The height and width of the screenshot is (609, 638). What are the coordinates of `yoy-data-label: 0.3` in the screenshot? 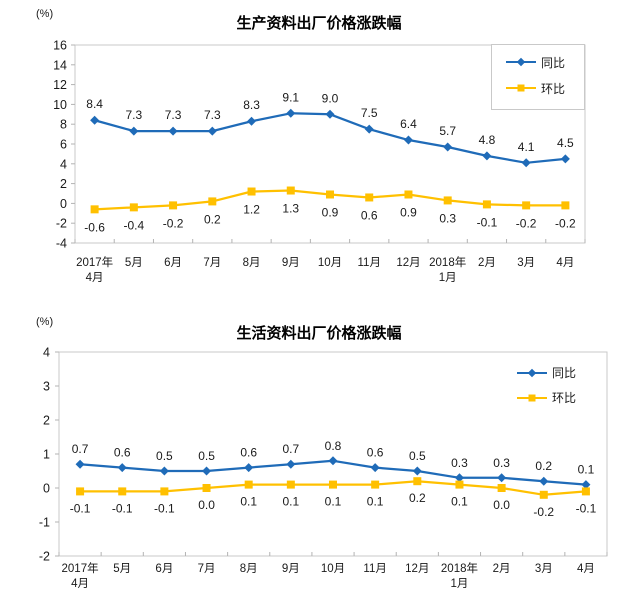 It's located at (459, 463).